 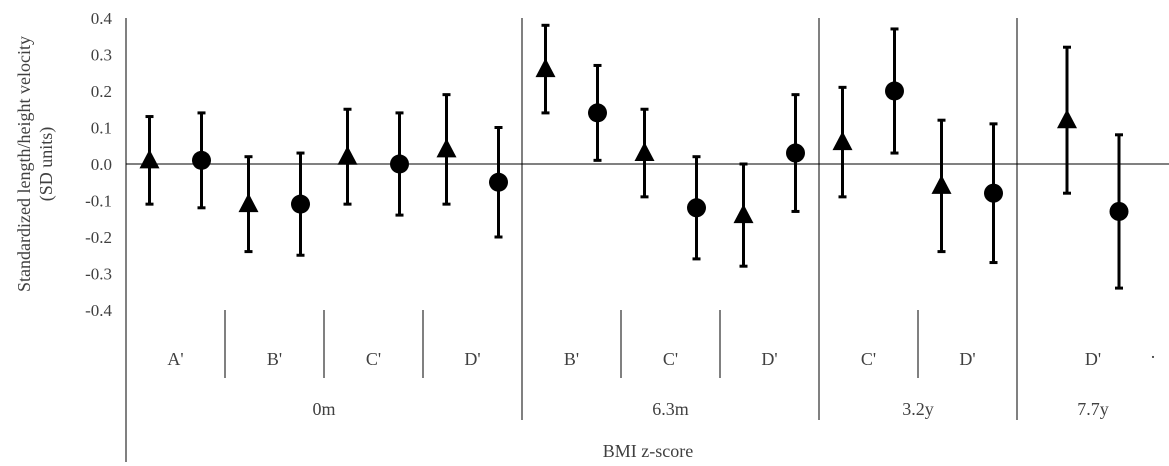 I want to click on y-tick-label: 0.2, so click(x=101, y=91).